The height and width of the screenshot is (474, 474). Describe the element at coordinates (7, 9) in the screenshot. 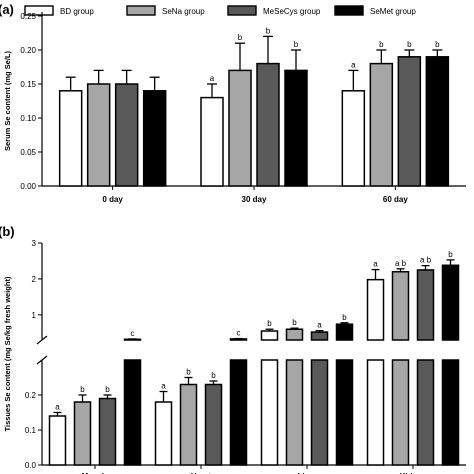

I see `panel-label: (a)` at that location.